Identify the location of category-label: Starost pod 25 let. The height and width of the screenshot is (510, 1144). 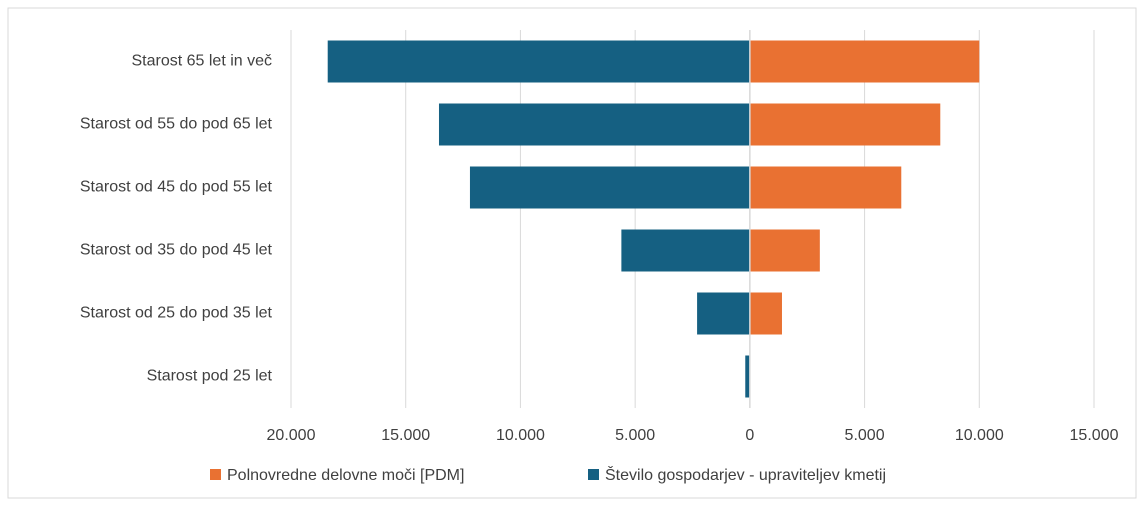
(210, 376).